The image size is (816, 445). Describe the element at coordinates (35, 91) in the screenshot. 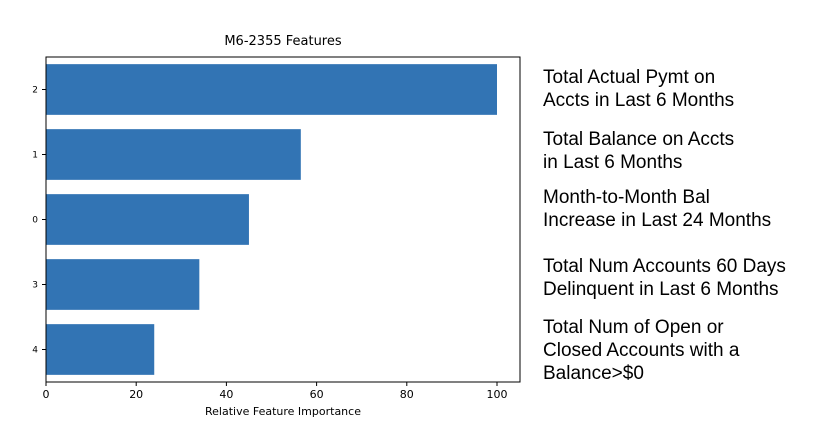

I see `y-tick-label: 2` at that location.